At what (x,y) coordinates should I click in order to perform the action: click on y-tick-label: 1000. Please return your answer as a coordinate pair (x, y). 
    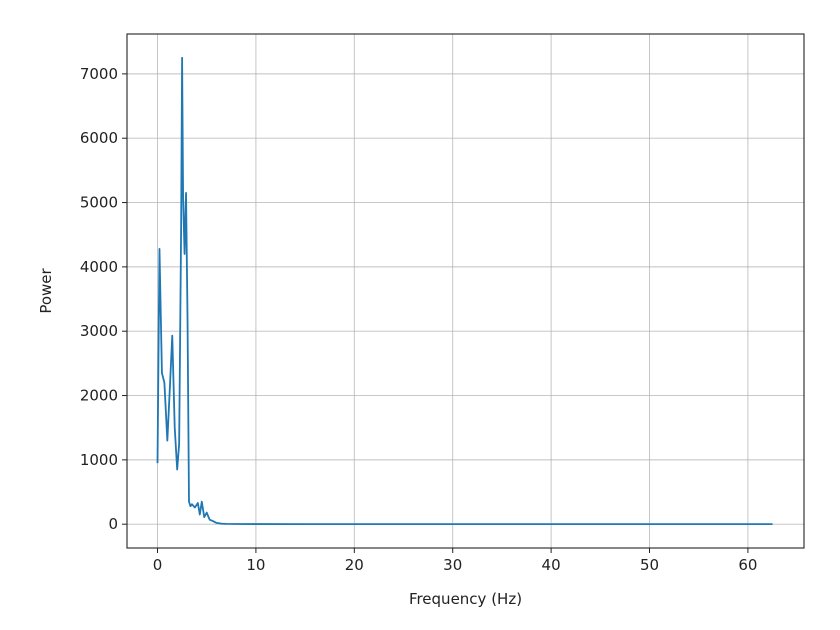
    Looking at the image, I should click on (99, 460).